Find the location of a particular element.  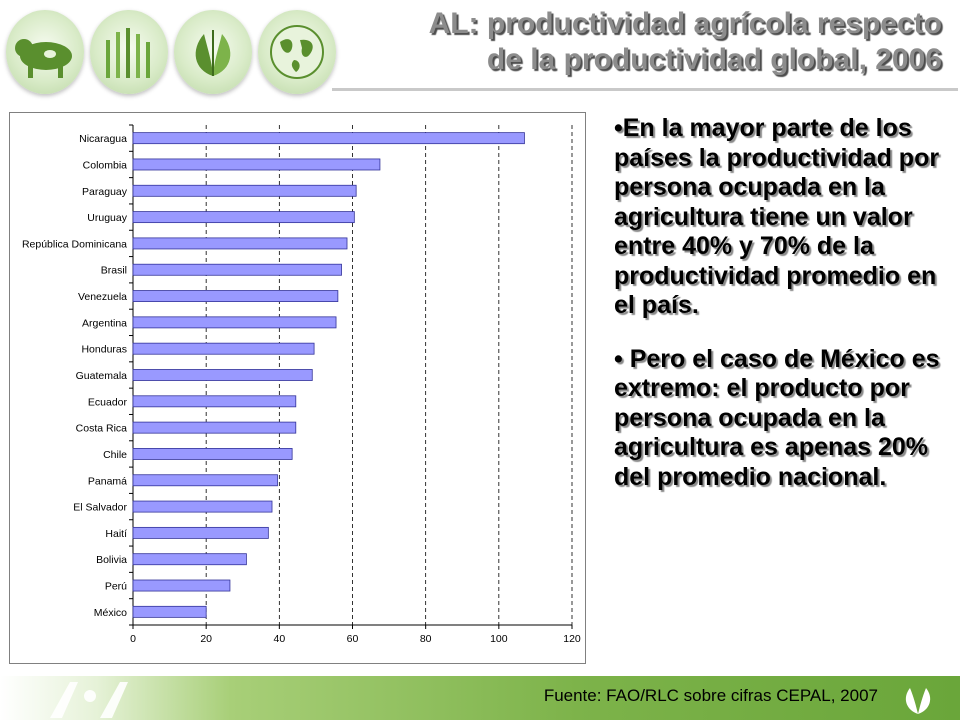

category-label: Haití is located at coordinates (116, 534).